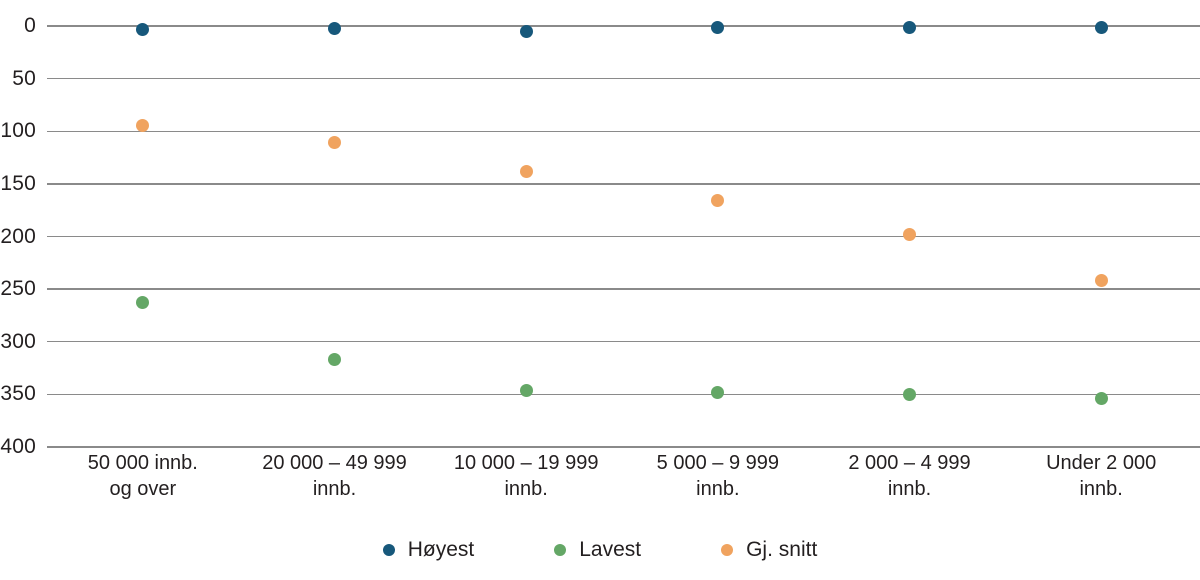 The image size is (1200, 580). What do you see at coordinates (18, 183) in the screenshot?
I see `y-axis-tick-150: 150` at bounding box center [18, 183].